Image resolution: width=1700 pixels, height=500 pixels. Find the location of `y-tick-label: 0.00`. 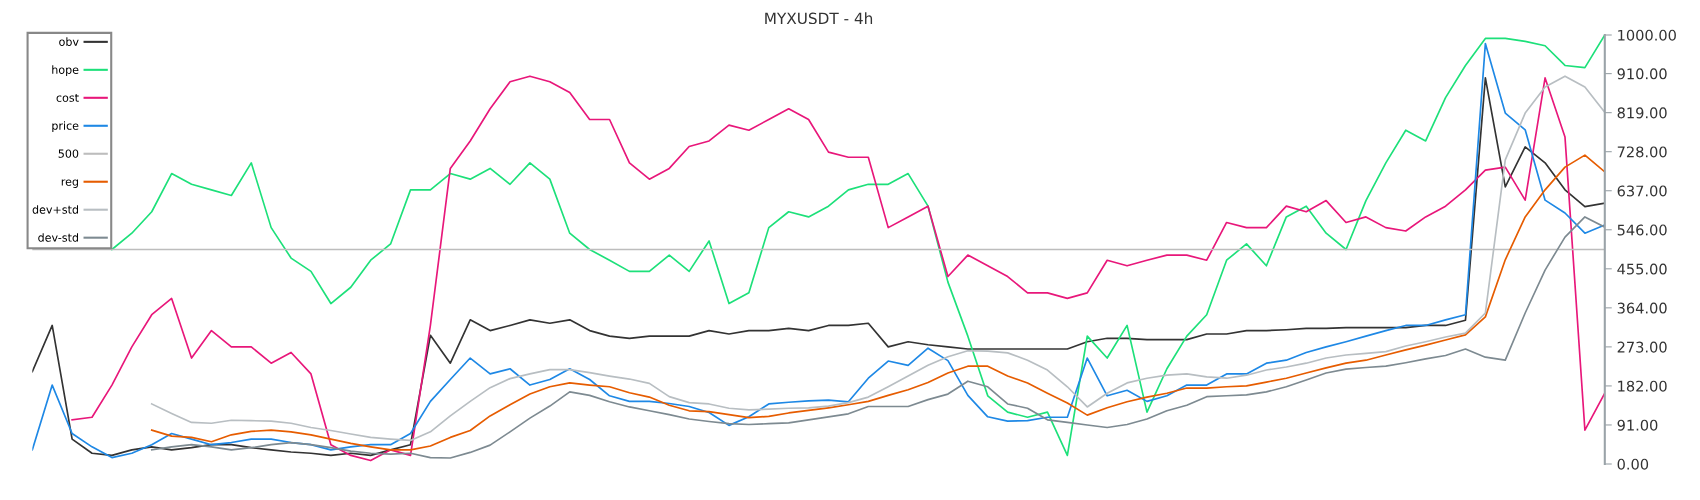

y-tick-label: 0.00 is located at coordinates (1633, 464).